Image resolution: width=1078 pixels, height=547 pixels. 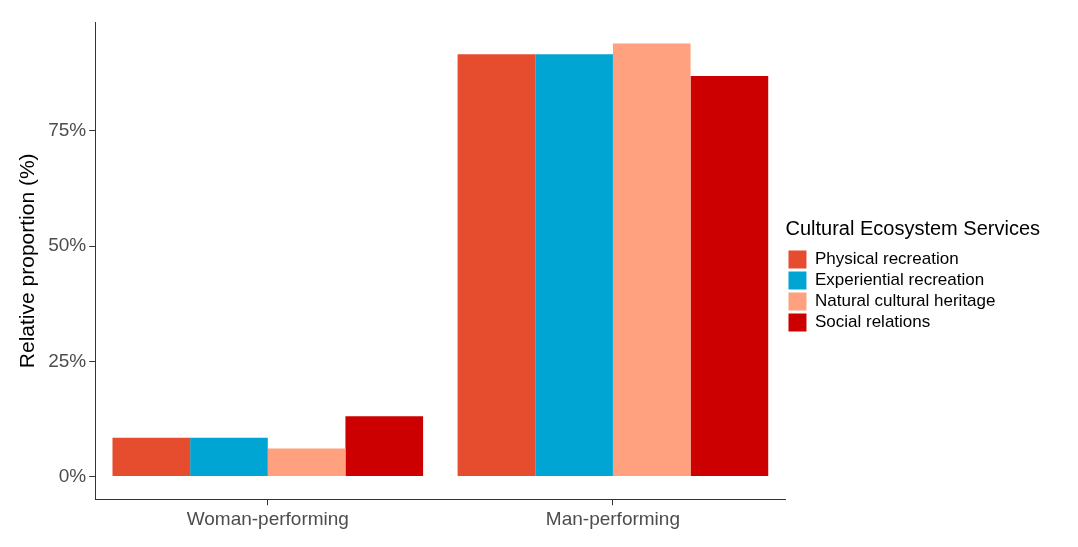 I want to click on y-axis-title: Relative proportion (%), so click(x=27, y=261).